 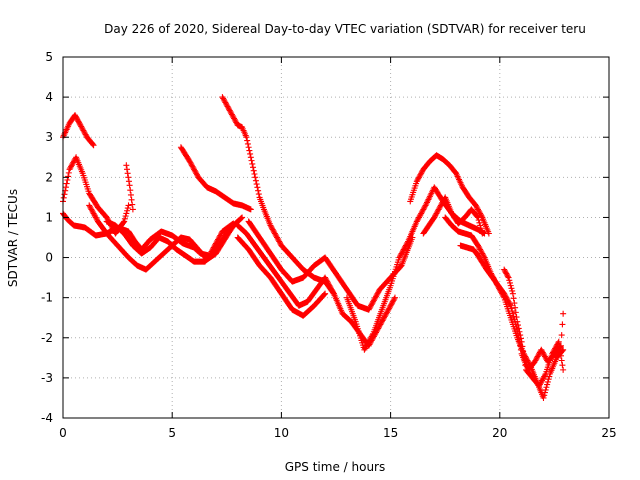 I want to click on x-tick-label: 25, so click(x=608, y=433).